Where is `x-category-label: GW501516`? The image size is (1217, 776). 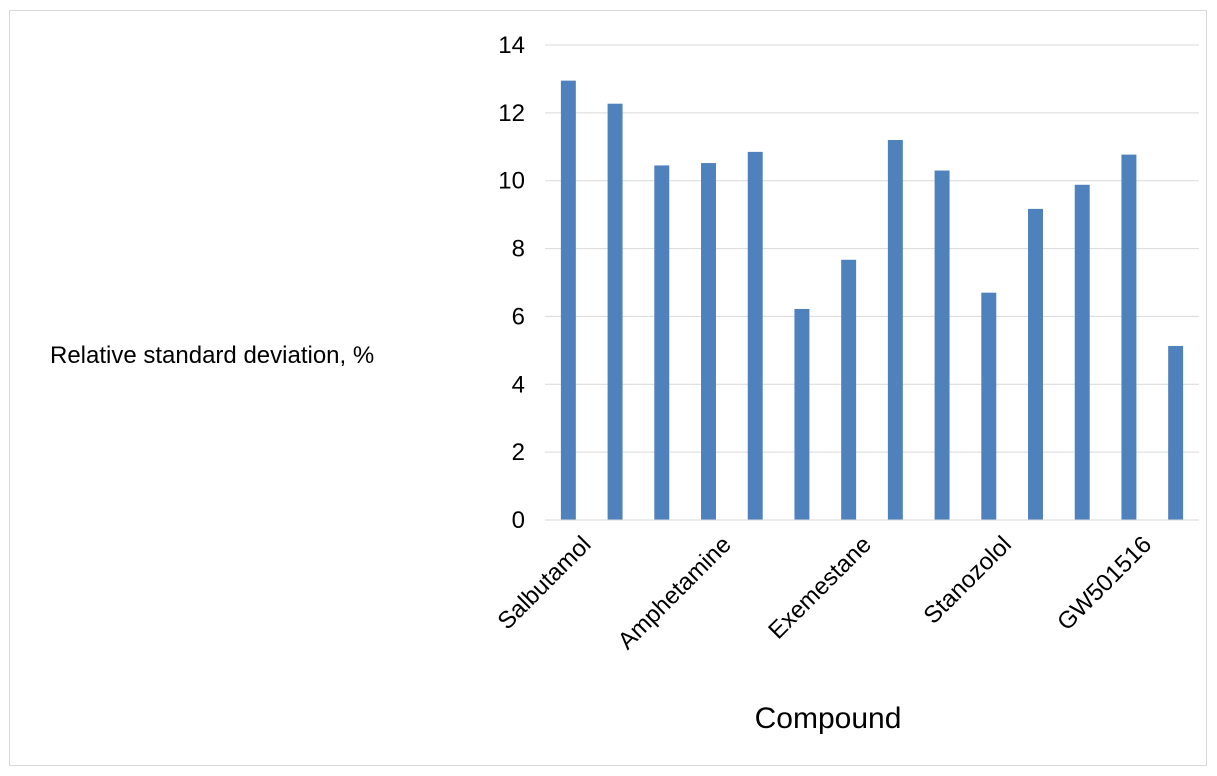
x-category-label: GW501516 is located at coordinates (1104, 583).